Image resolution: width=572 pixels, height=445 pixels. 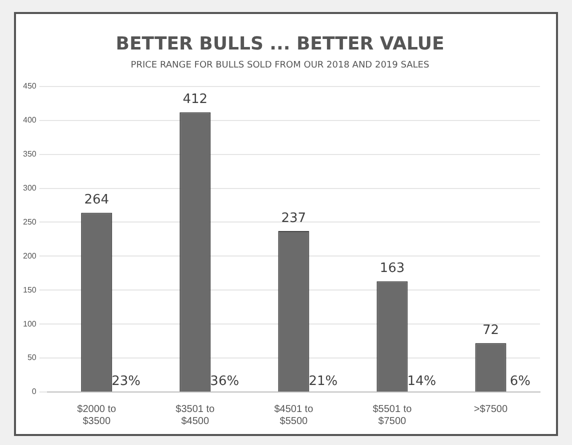 I want to click on annotation: 21%, so click(x=323, y=381).